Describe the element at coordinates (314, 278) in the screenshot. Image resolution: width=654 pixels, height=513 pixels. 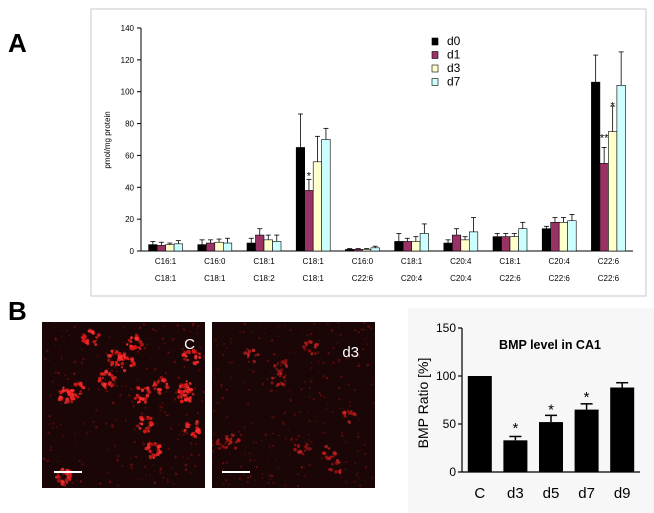
I see `chart-a-x-tick-label-bottom: C18:1` at that location.